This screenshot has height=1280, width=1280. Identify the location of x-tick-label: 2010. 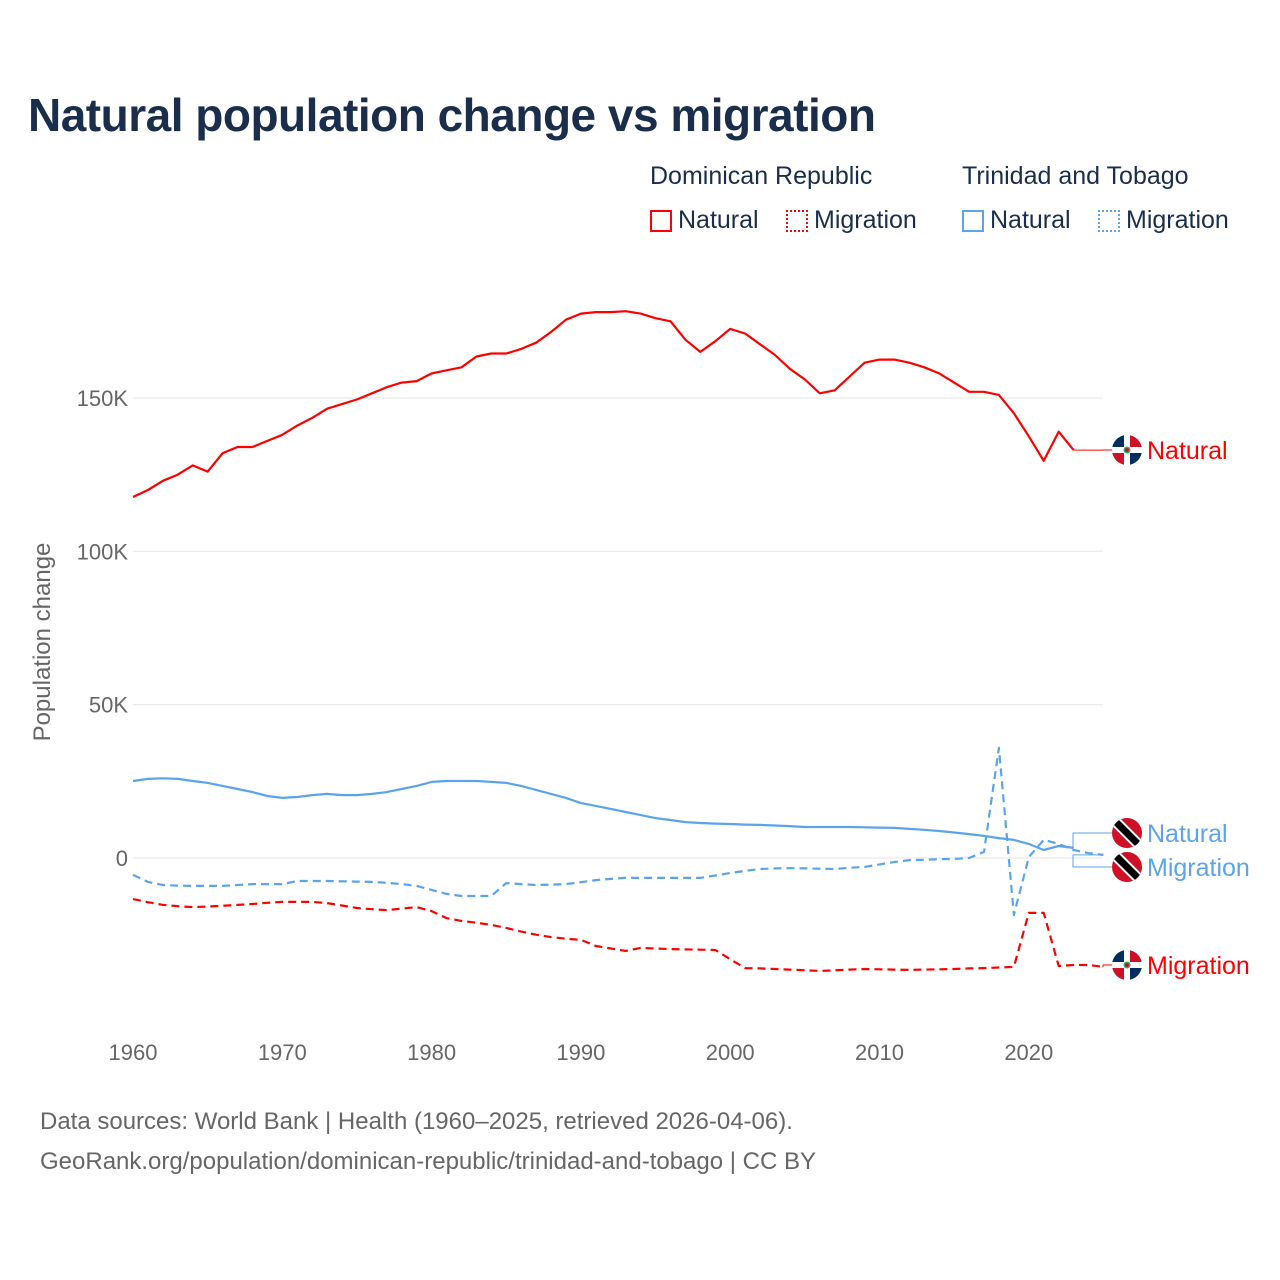
(879, 1052).